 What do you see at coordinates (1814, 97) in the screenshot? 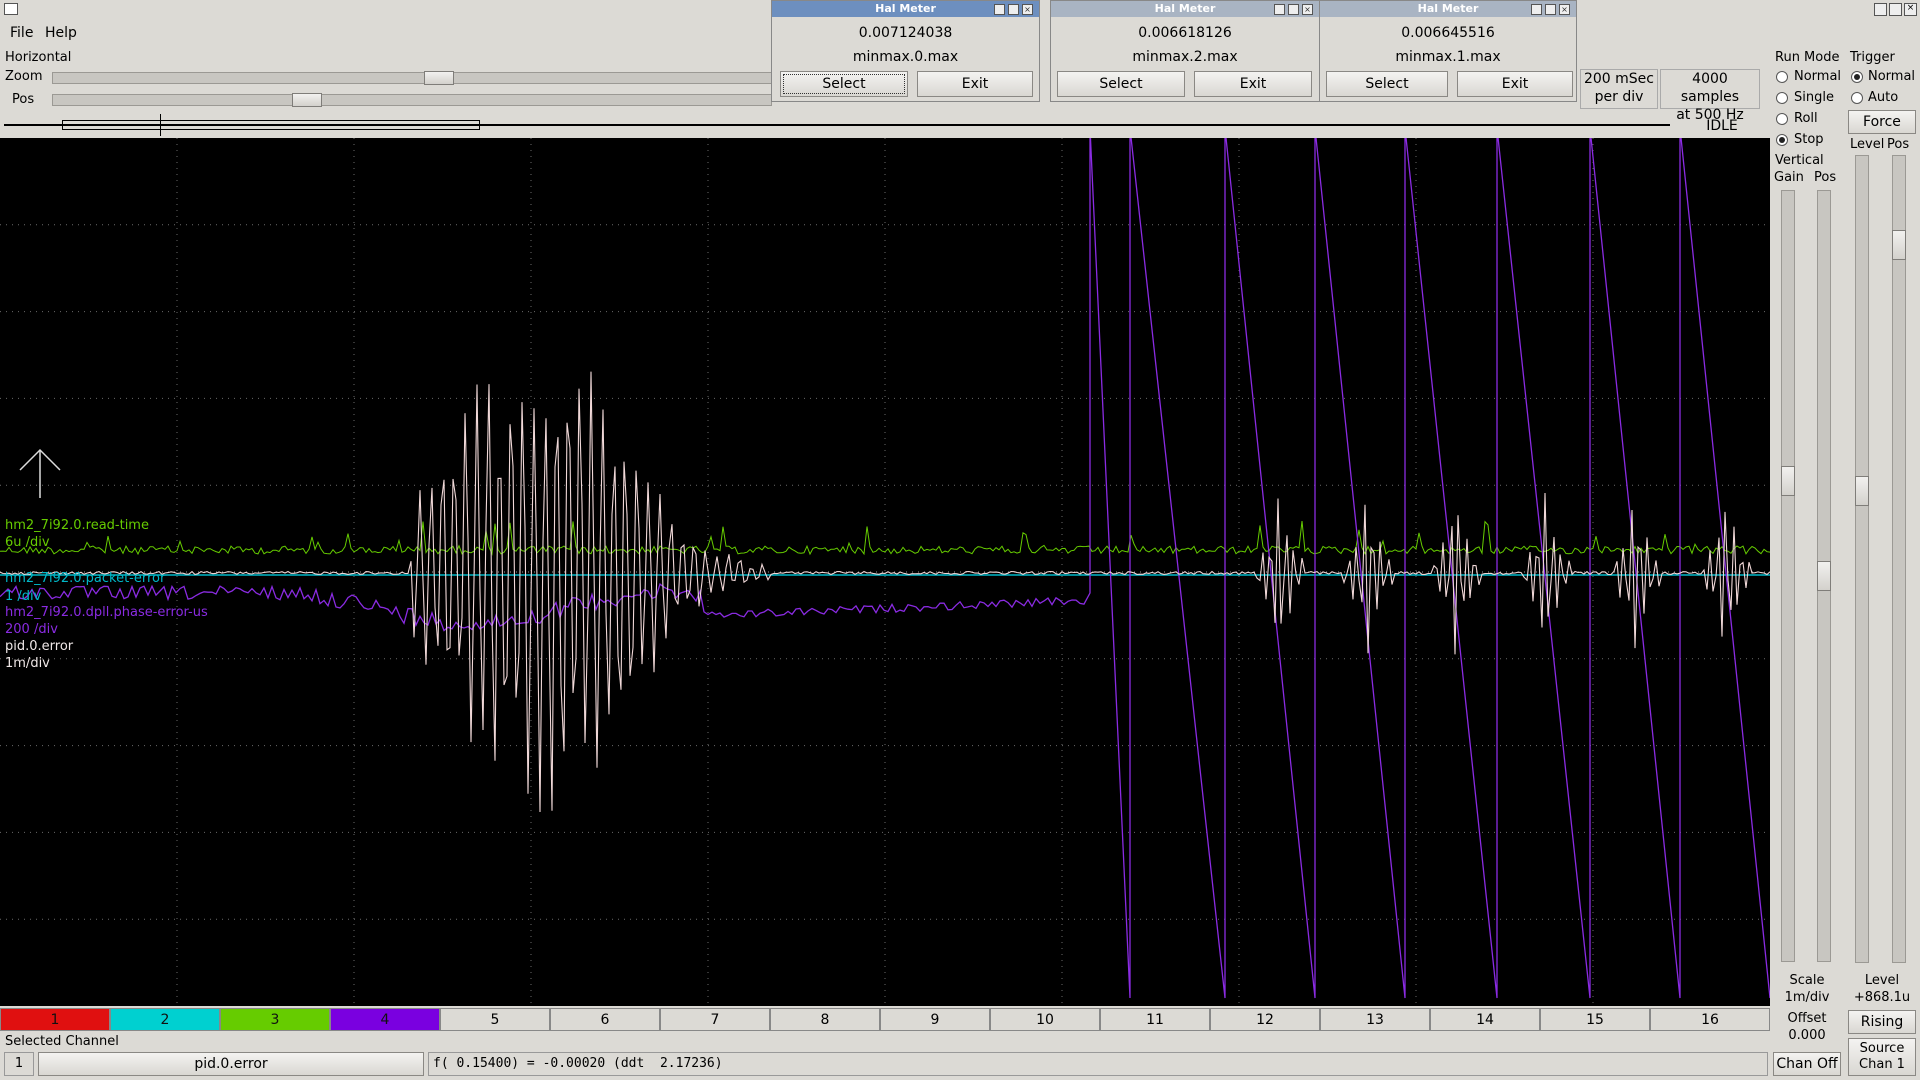
I see `run-mode-single-label: Single` at bounding box center [1814, 97].